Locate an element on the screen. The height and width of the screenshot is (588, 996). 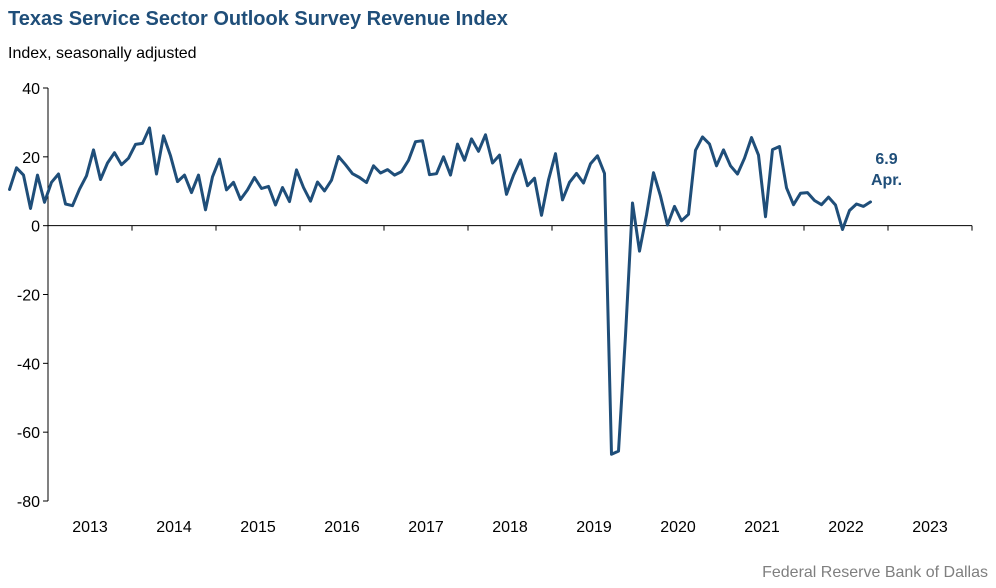
y-tick-label: -40 is located at coordinates (28, 364).